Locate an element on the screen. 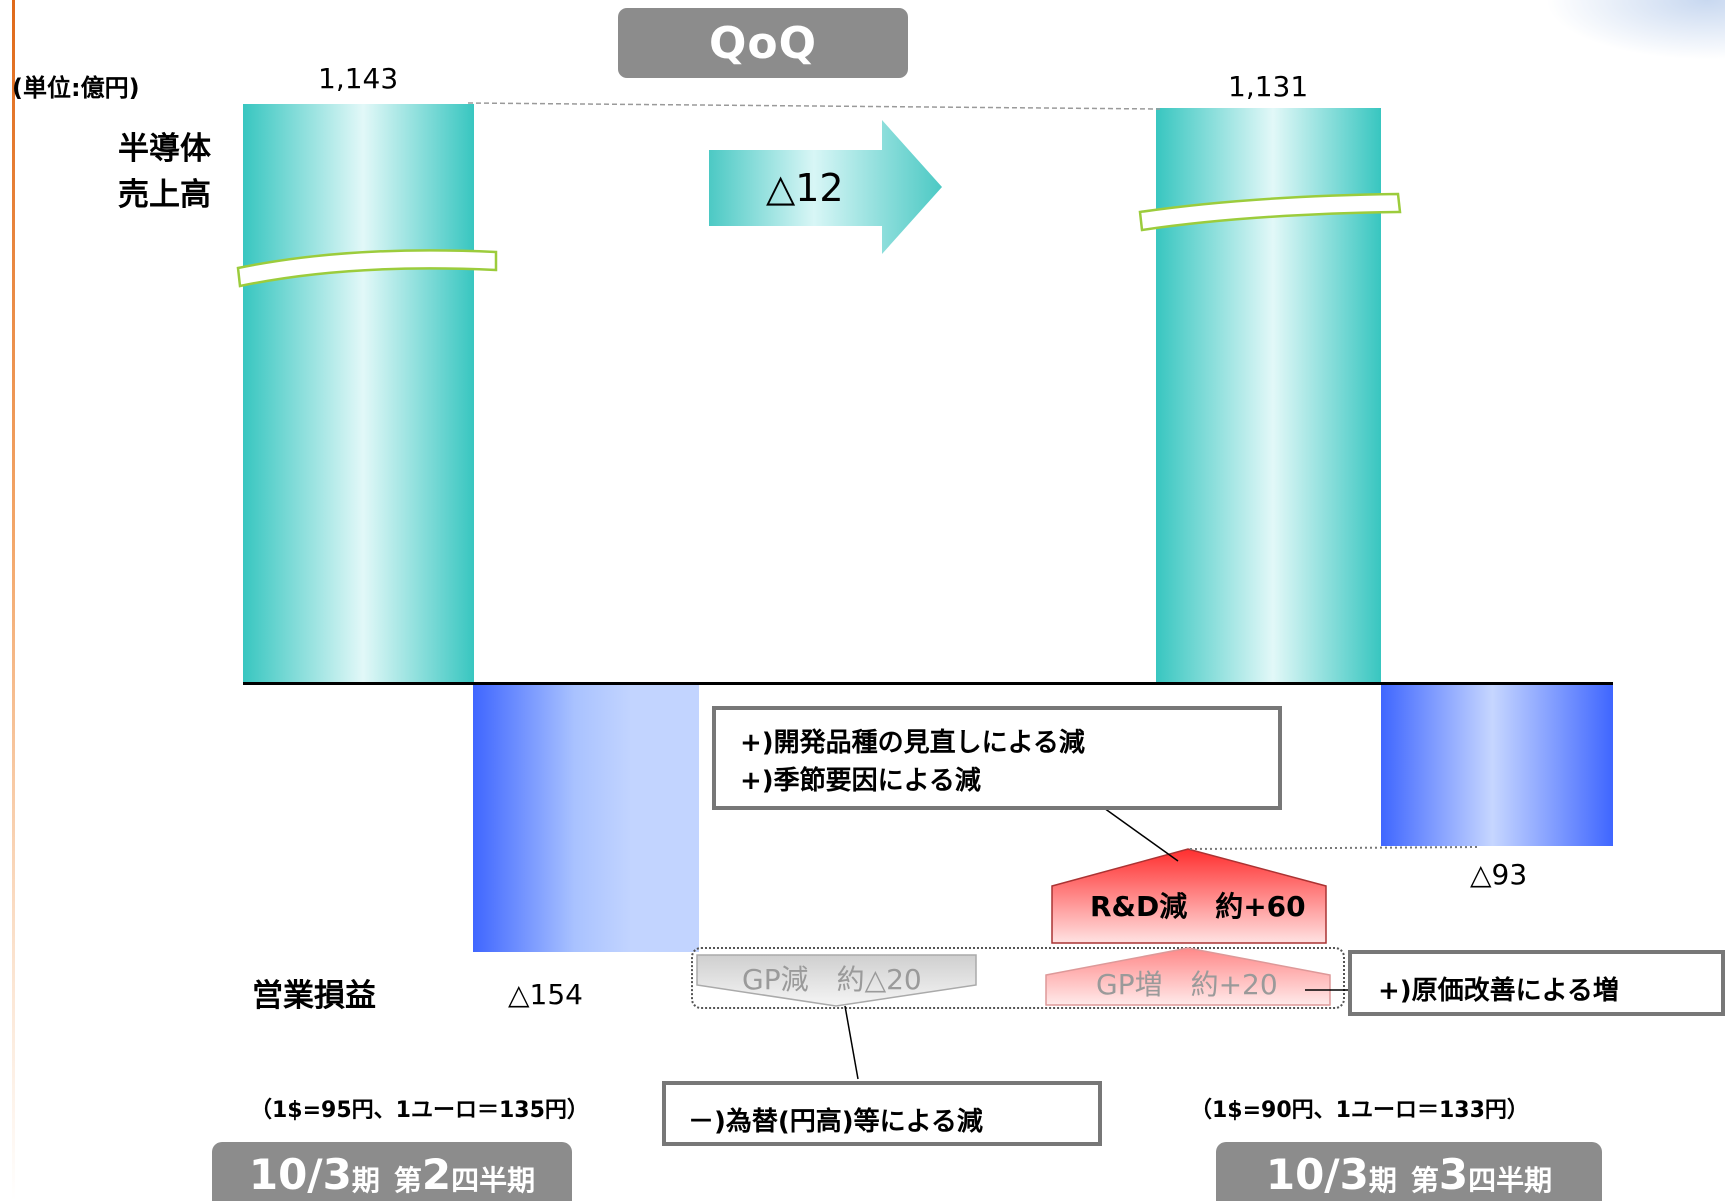  gp-down-label: GP減 約△20 is located at coordinates (832, 979).